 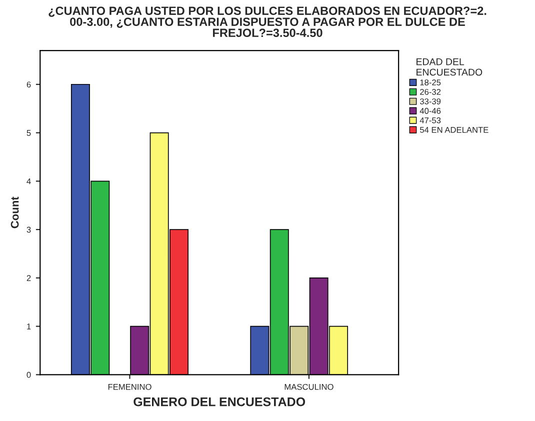 What do you see at coordinates (220, 401) in the screenshot?
I see `x-axis-title: GENERO DEL ENCUESTADO` at bounding box center [220, 401].